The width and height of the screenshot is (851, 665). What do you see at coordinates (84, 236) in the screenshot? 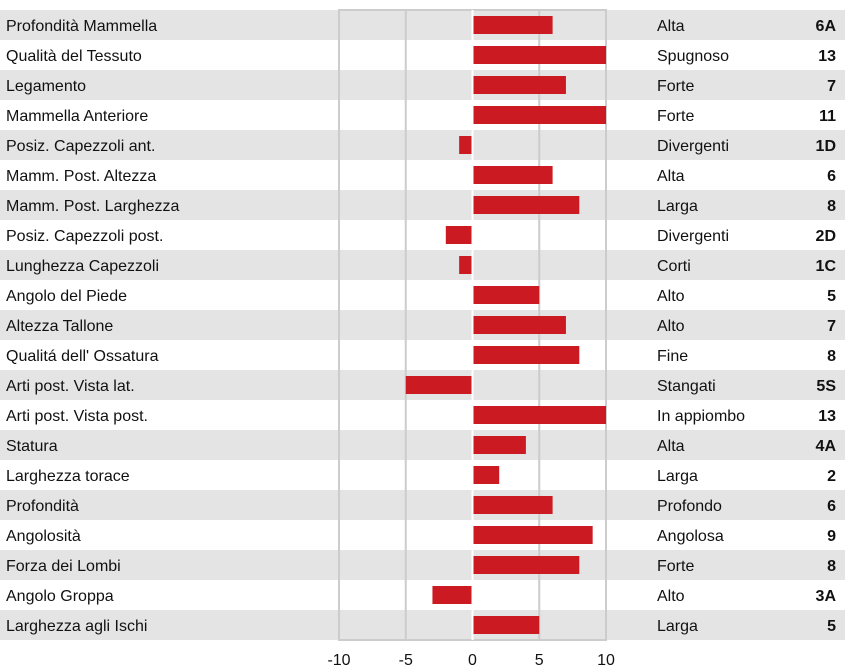
I see `trait-label: Posiz. Capezzoli post.` at bounding box center [84, 236].